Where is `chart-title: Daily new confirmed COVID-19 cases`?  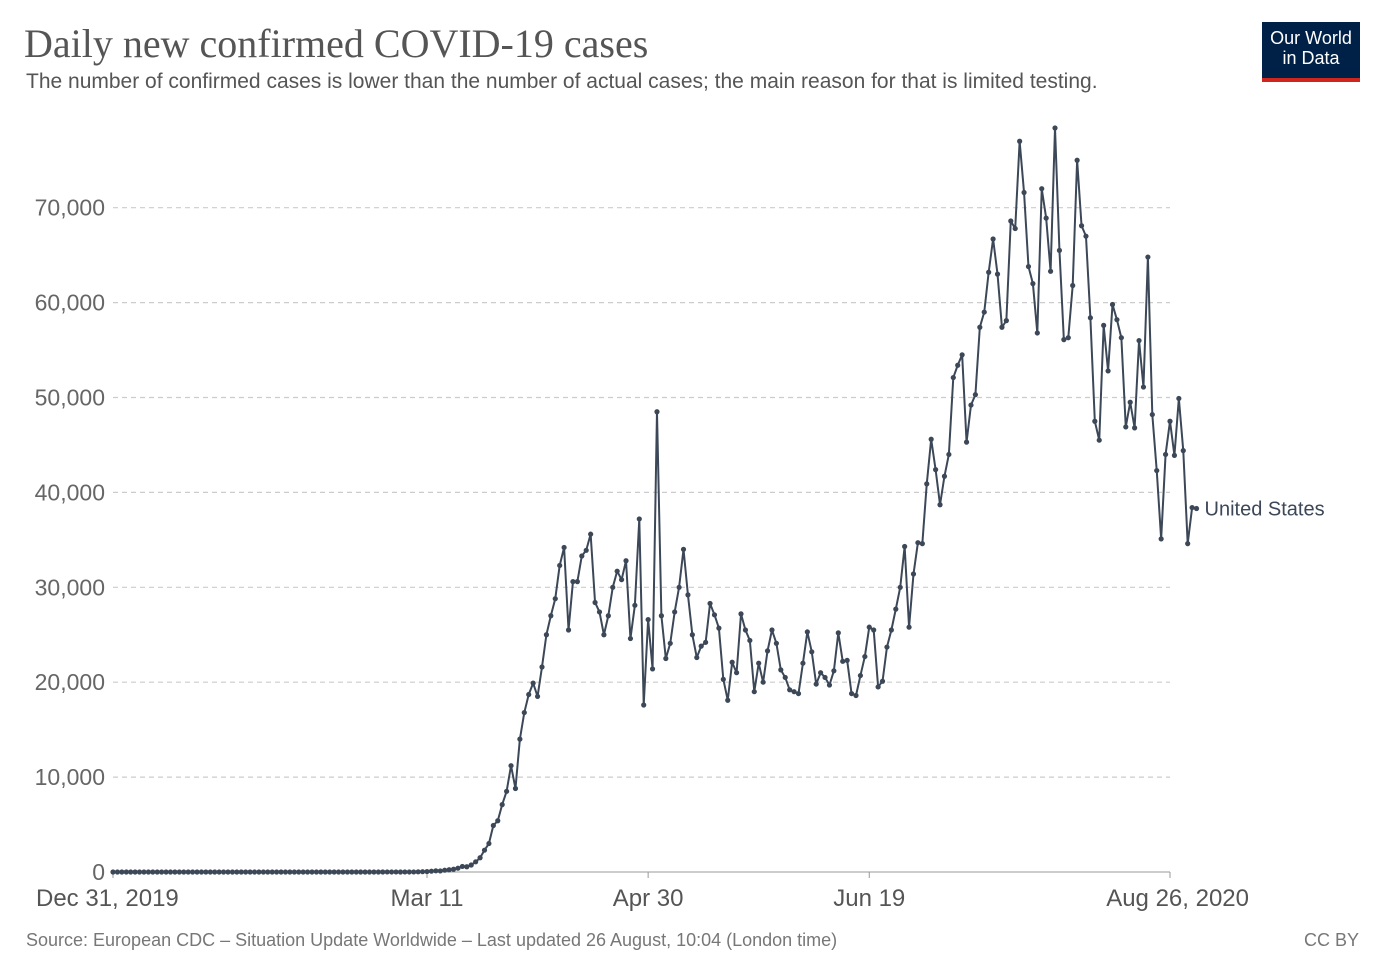
chart-title: Daily new confirmed COVID-19 cases is located at coordinates (336, 43).